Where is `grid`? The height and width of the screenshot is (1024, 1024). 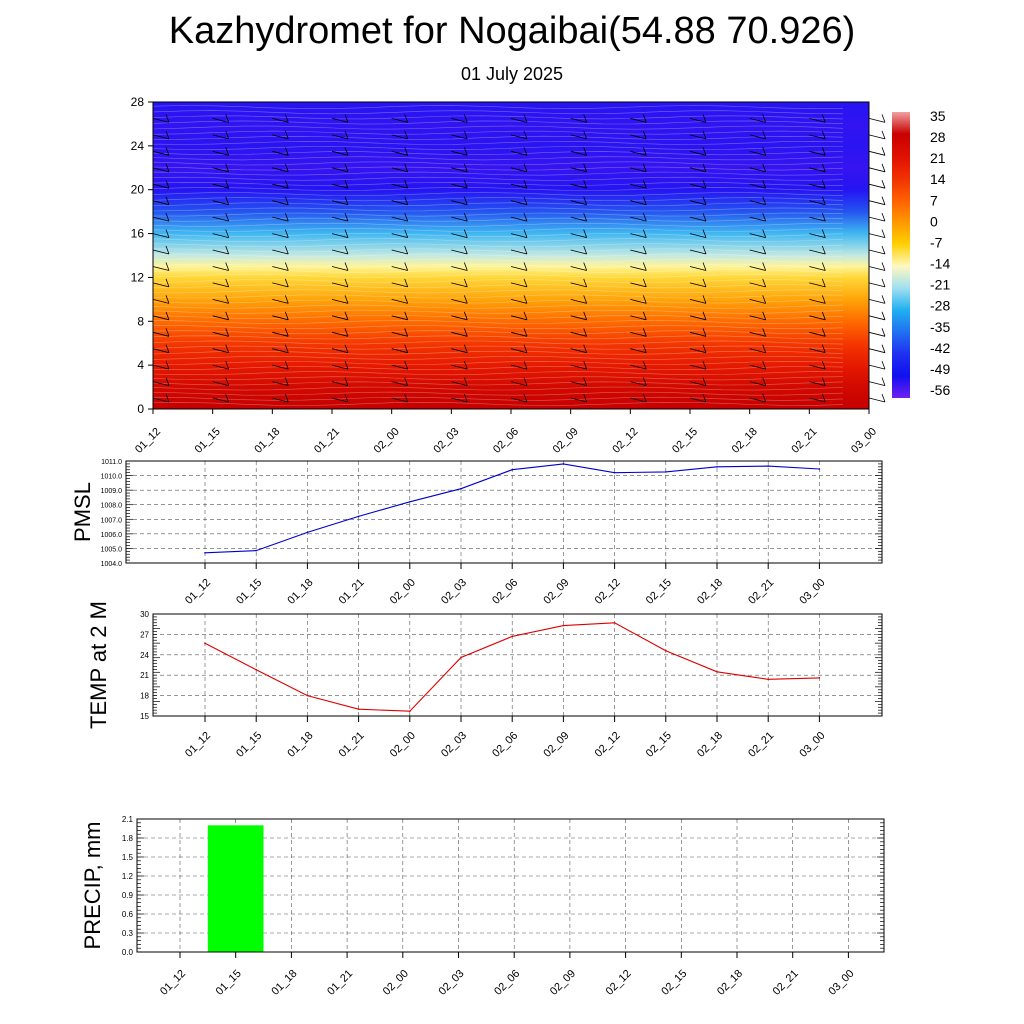 grid is located at coordinates (504, 512).